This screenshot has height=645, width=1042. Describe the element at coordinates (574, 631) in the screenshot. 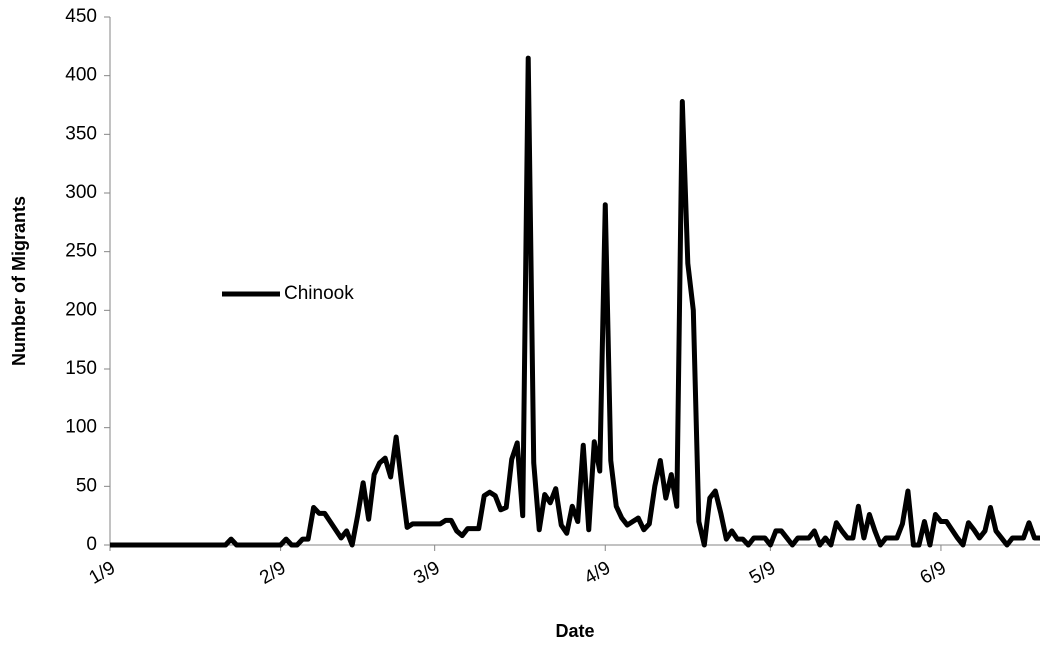

I see `x-axis-title: Date` at that location.